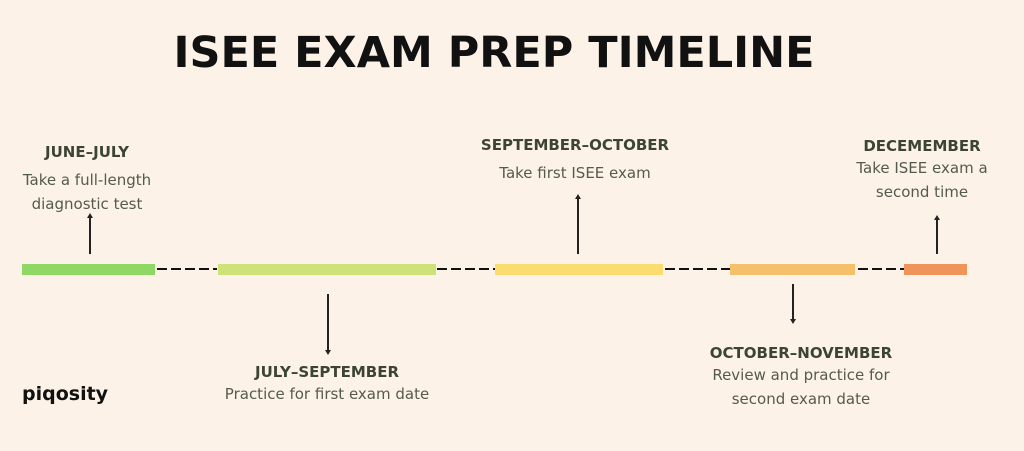 The width and height of the screenshot is (1024, 451). Describe the element at coordinates (87, 204) in the screenshot. I see `phase-description: diagnostic test` at that location.